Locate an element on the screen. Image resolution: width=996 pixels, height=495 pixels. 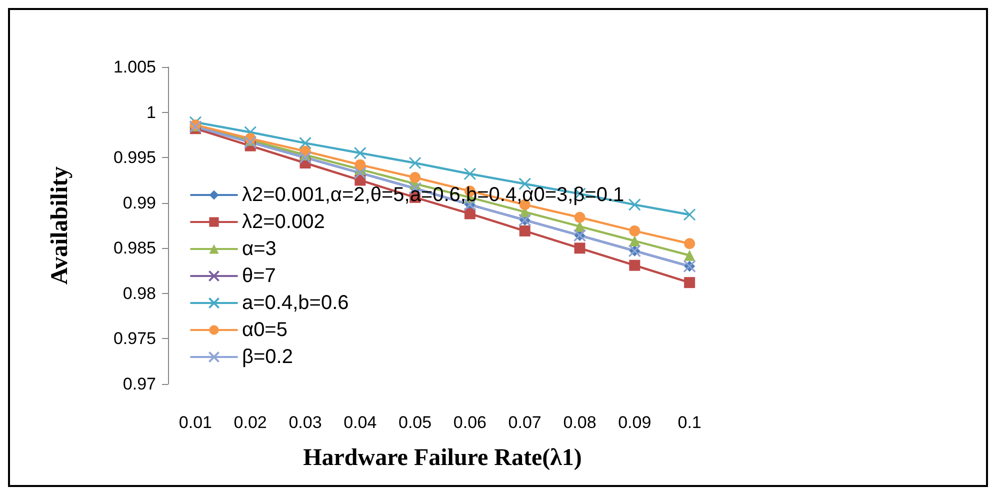
x-tick-label: 0.07 is located at coordinates (525, 422).